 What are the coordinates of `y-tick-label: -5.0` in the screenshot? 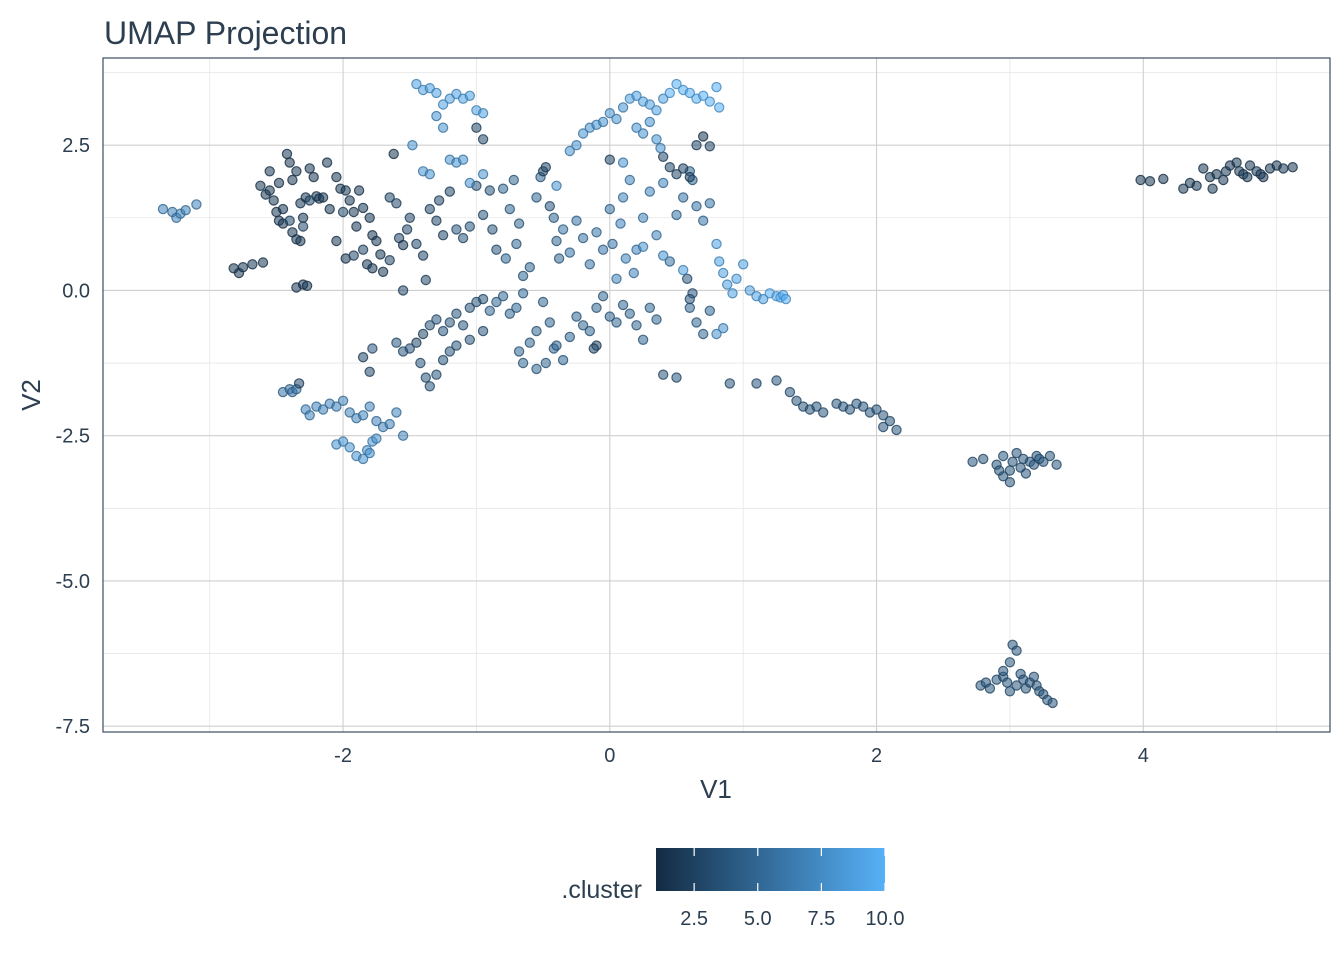 It's located at (73, 582).